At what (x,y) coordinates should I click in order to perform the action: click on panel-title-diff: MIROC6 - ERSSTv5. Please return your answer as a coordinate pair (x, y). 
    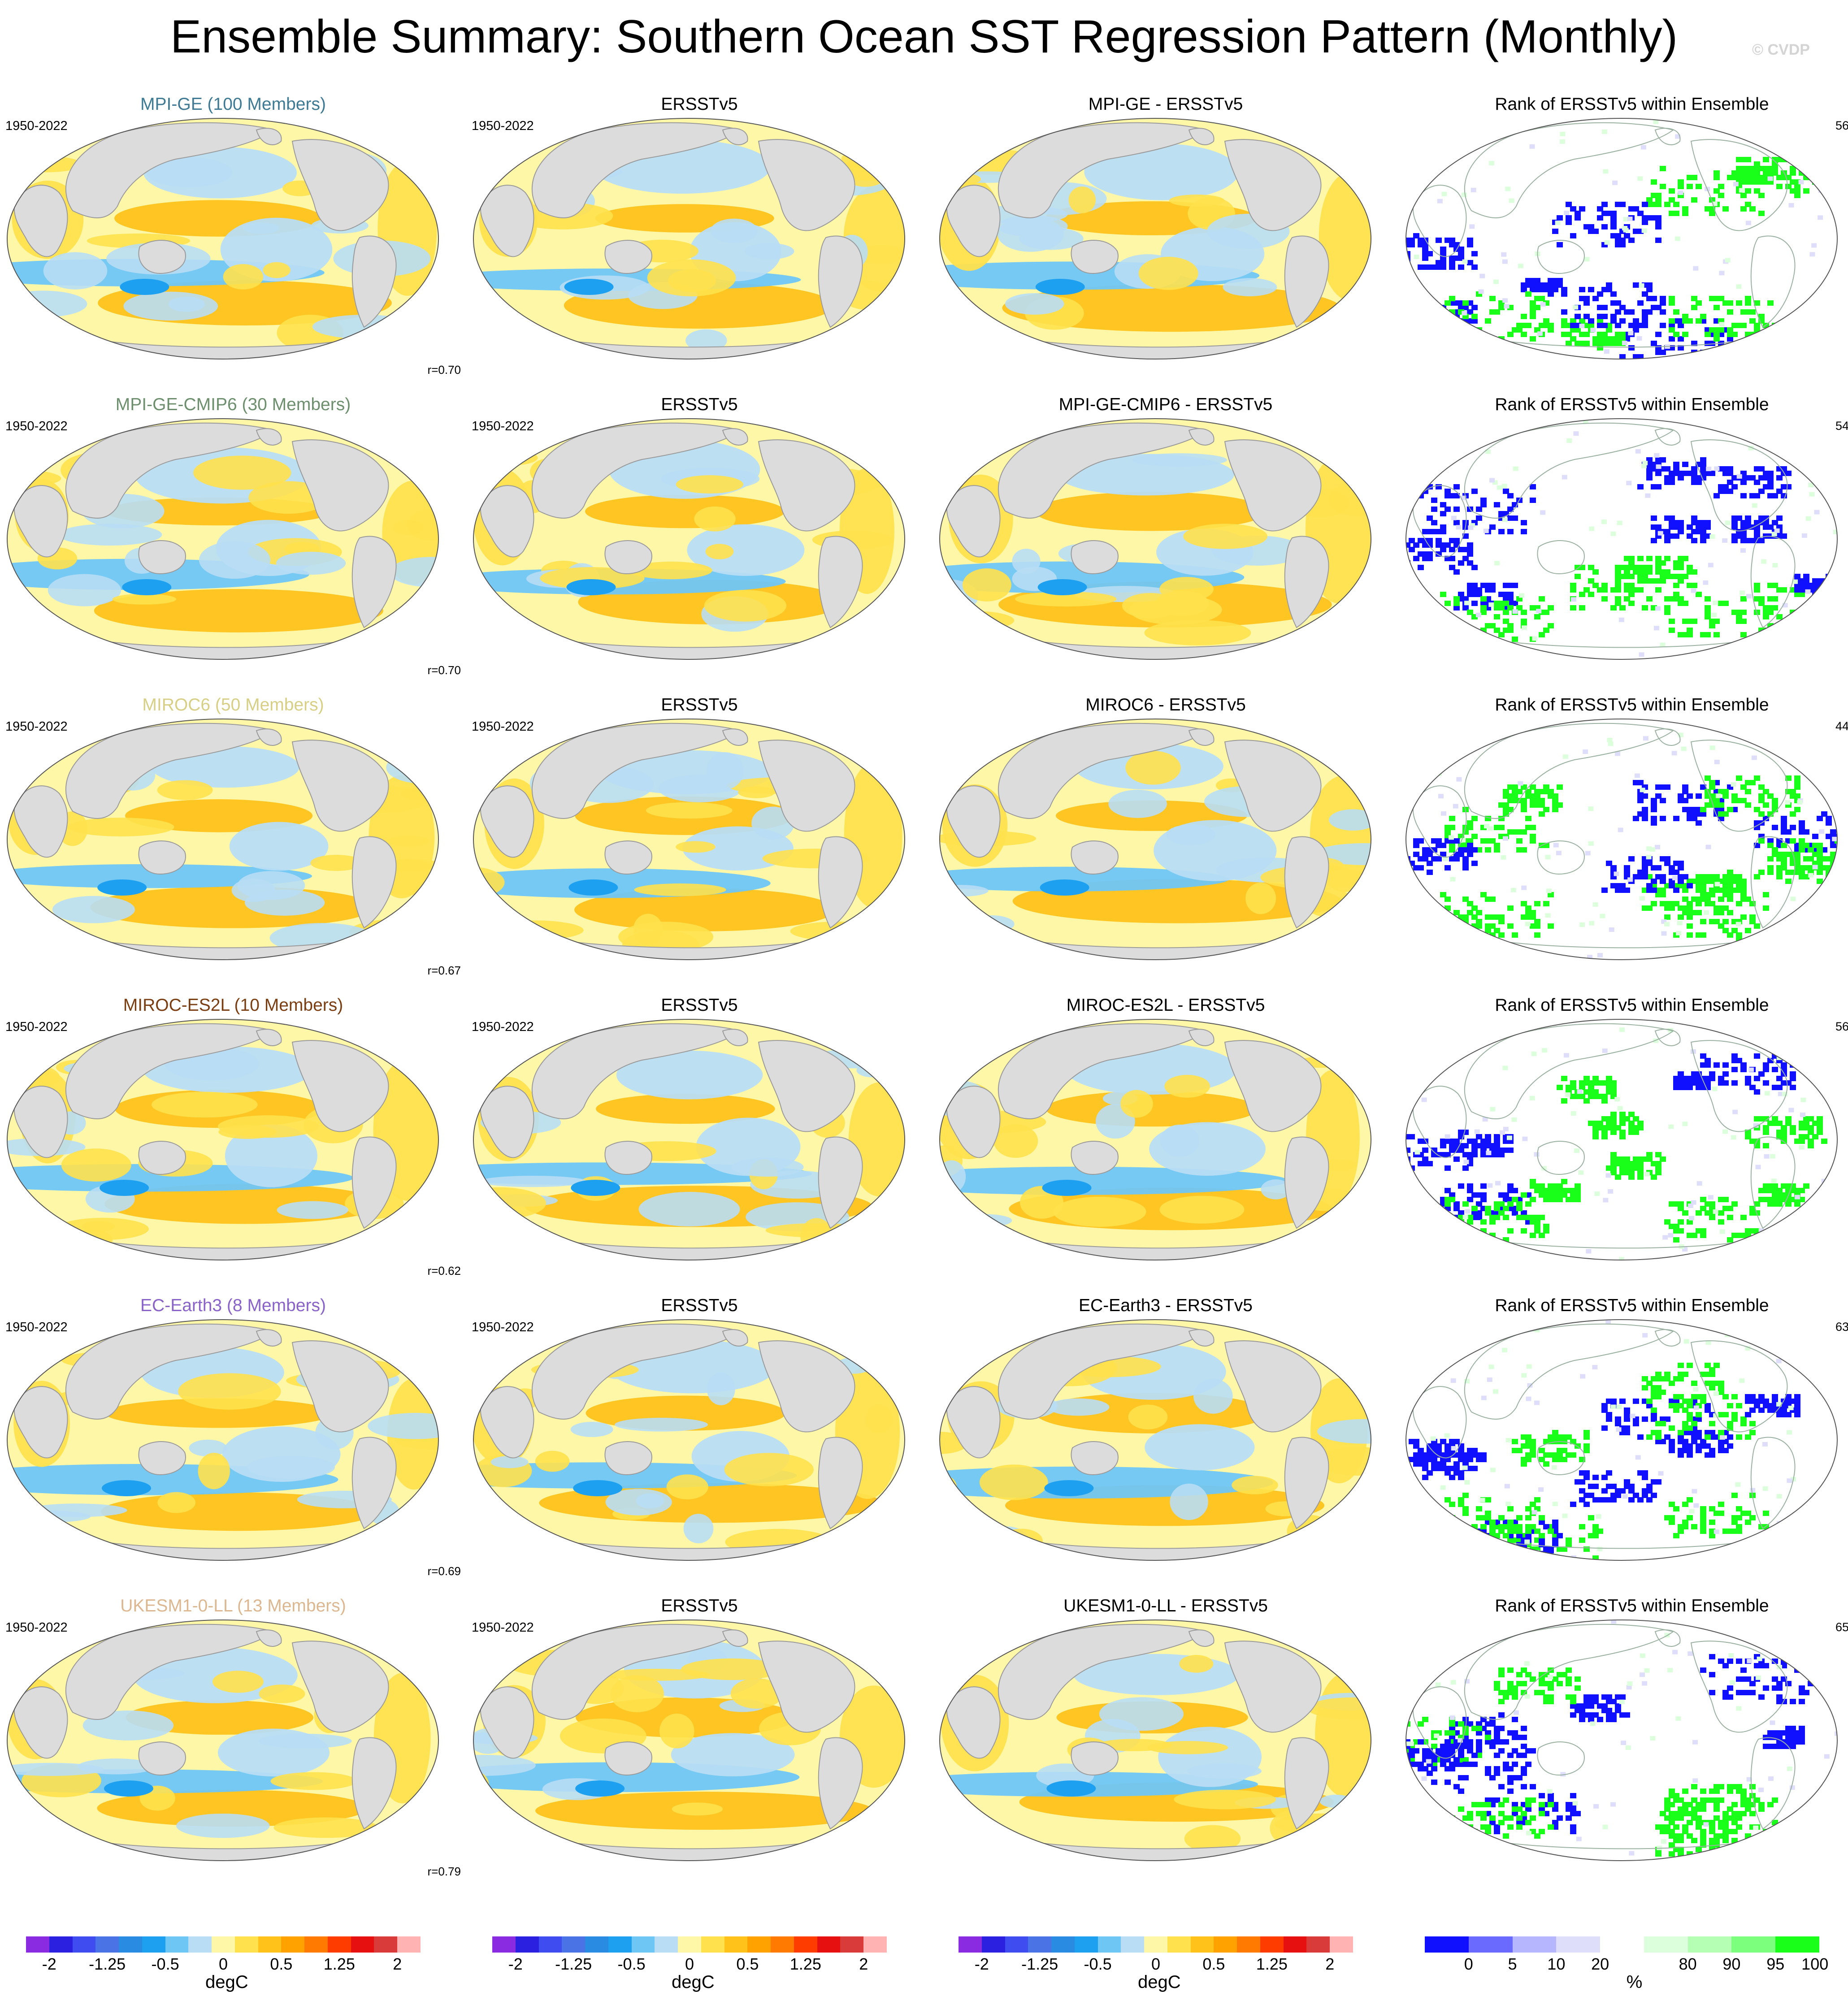
    Looking at the image, I should click on (1166, 705).